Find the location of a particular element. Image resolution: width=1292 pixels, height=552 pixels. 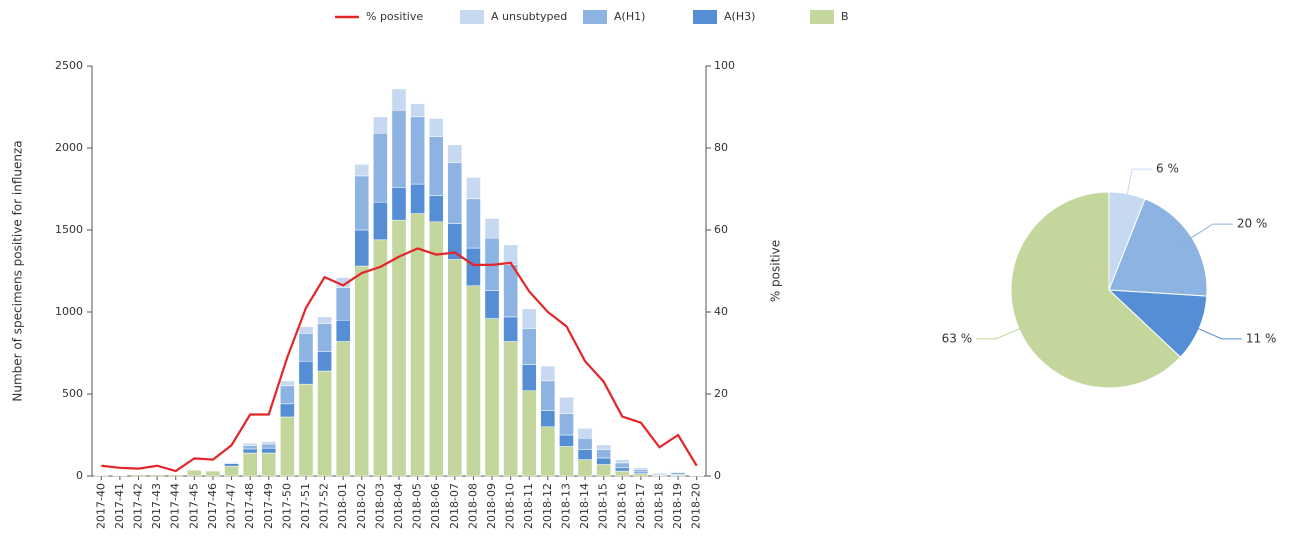

legend-label: B is located at coordinates (845, 16).